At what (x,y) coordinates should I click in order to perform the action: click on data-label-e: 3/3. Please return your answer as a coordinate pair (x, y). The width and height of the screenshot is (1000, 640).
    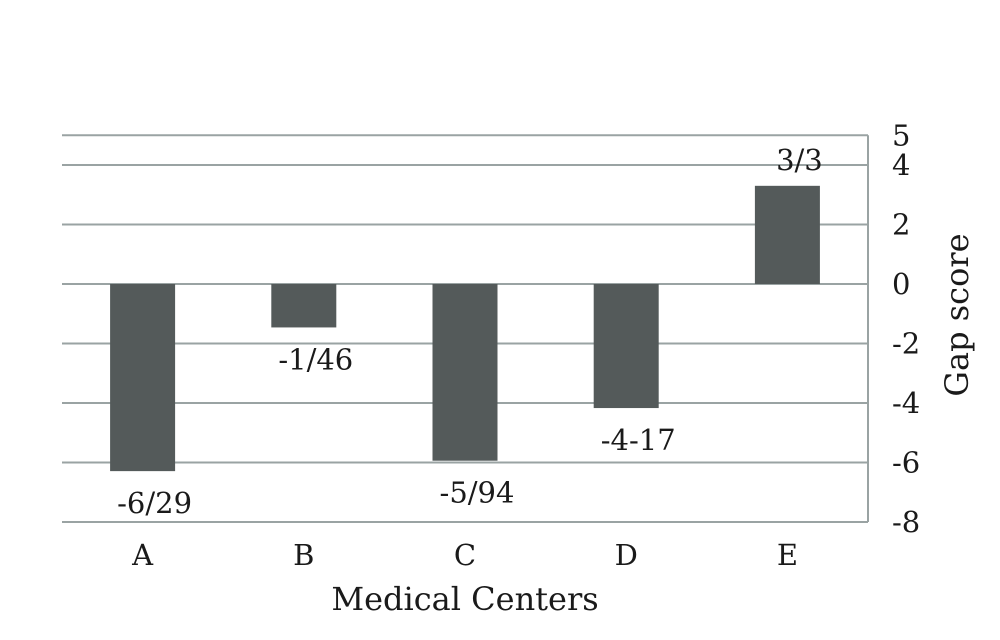
    Looking at the image, I should click on (799, 160).